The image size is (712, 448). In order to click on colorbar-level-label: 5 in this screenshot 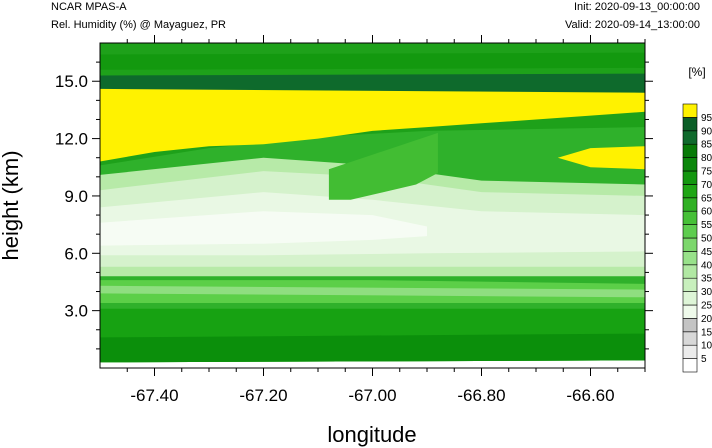, I will do `click(704, 359)`.